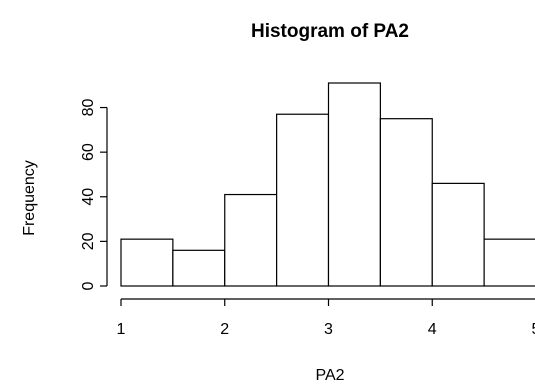 This screenshot has width=535, height=388. Describe the element at coordinates (88, 241) in the screenshot. I see `y-tick-label-20: 20` at that location.